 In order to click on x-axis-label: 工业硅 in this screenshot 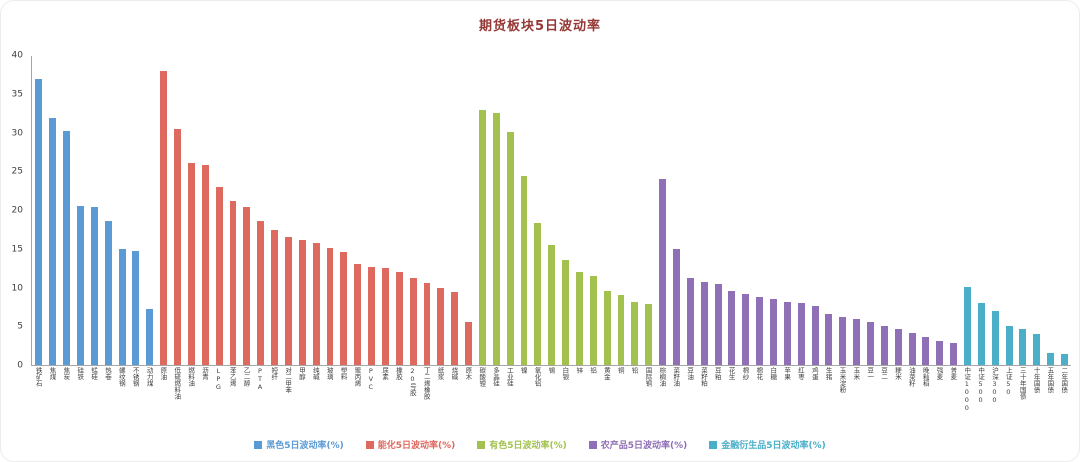, I will do `click(509, 377)`.